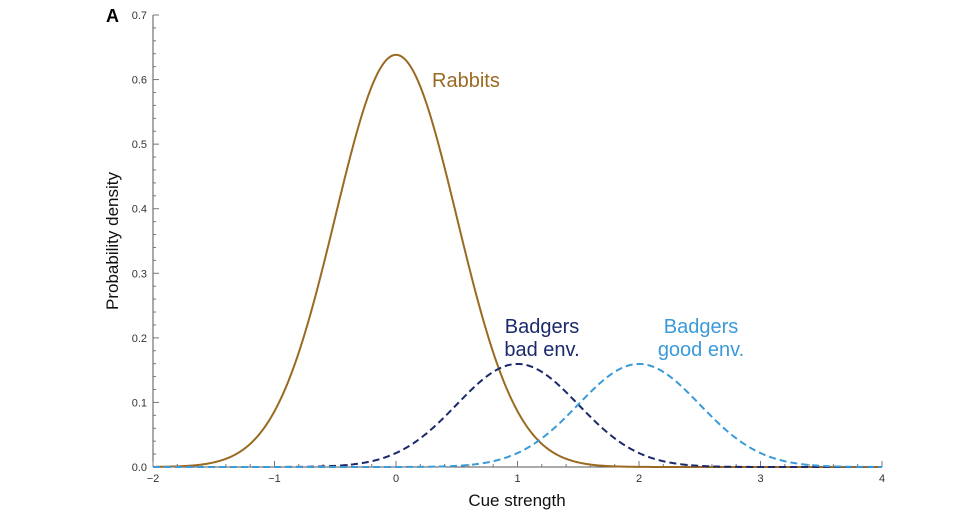 The image size is (960, 520). What do you see at coordinates (760, 479) in the screenshot?
I see `x-tick-label: 3` at bounding box center [760, 479].